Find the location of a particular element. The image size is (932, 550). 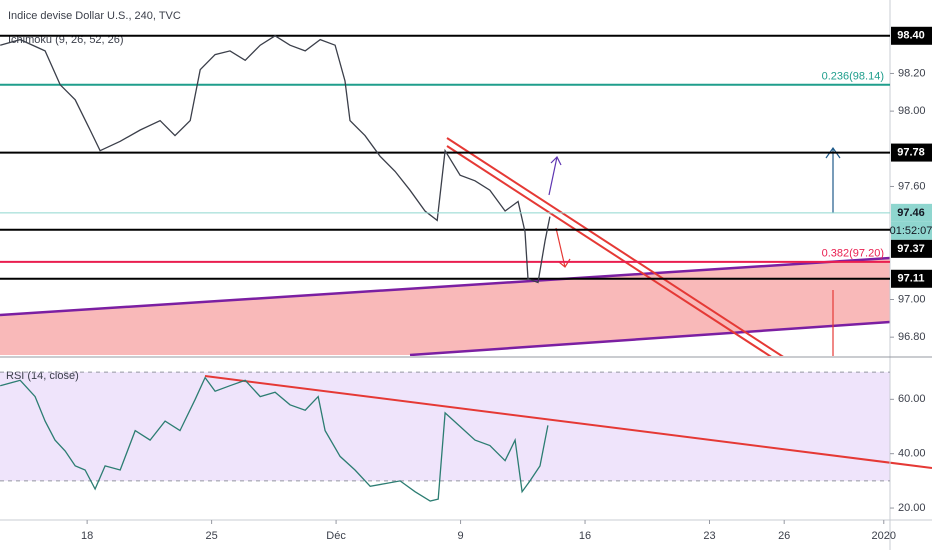

y-tick-label: 97.00 is located at coordinates (912, 299).